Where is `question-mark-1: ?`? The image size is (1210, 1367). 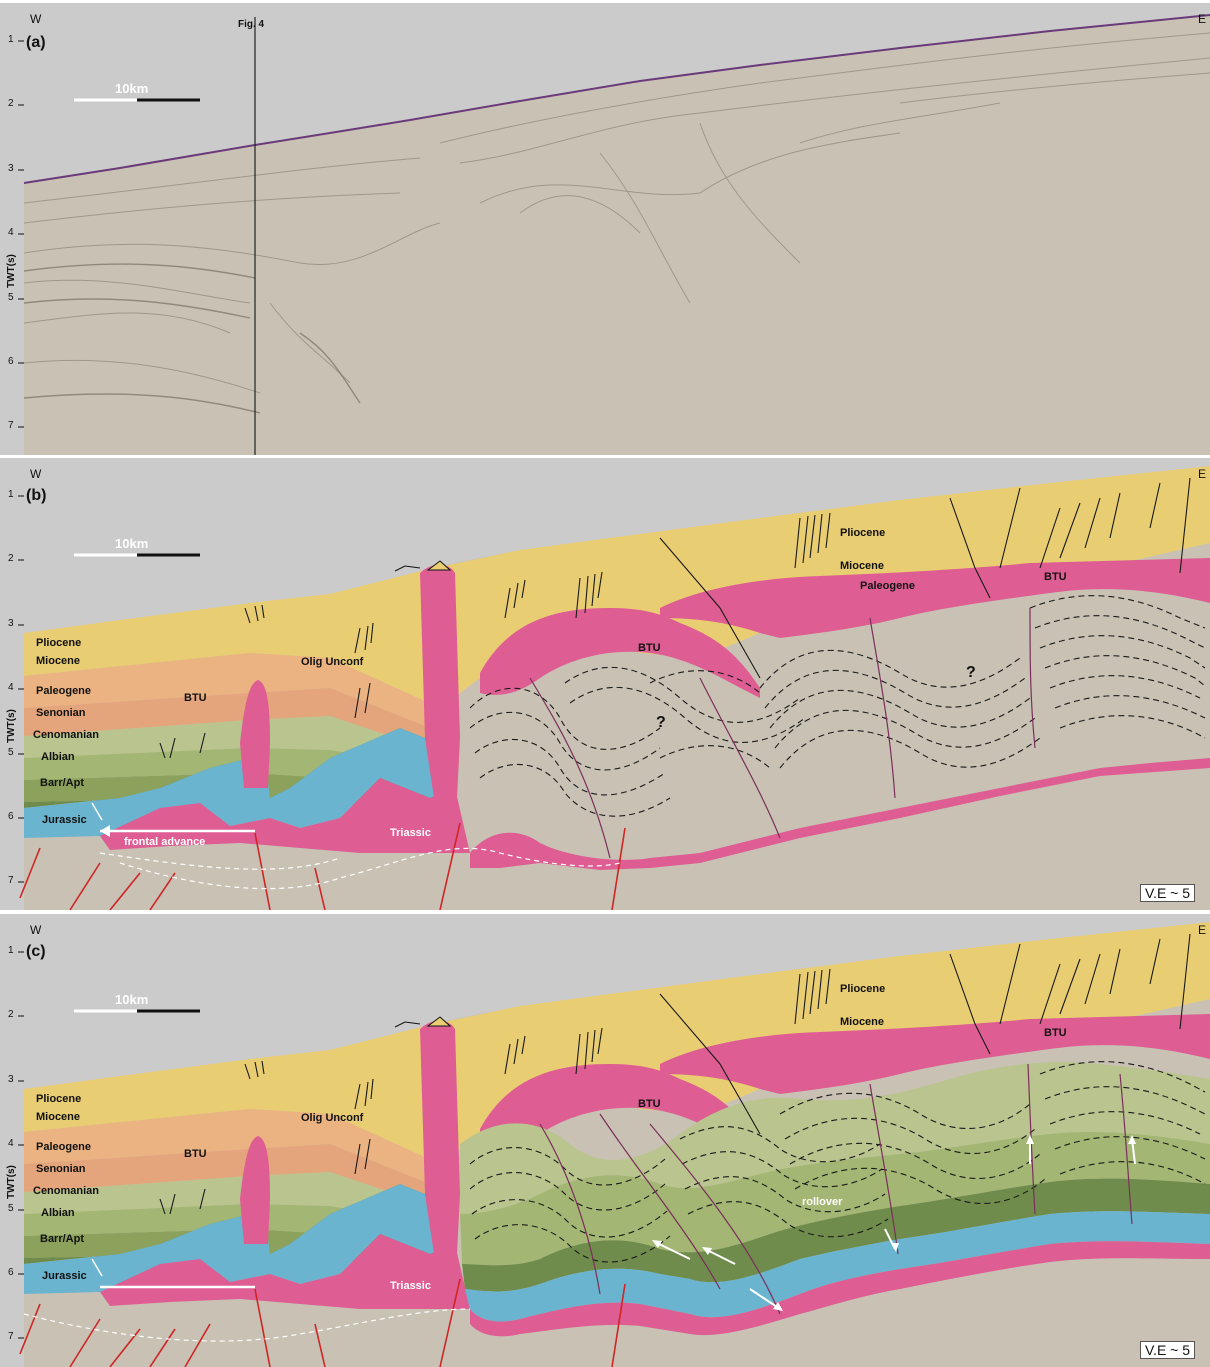 question-mark-1: ? is located at coordinates (661, 722).